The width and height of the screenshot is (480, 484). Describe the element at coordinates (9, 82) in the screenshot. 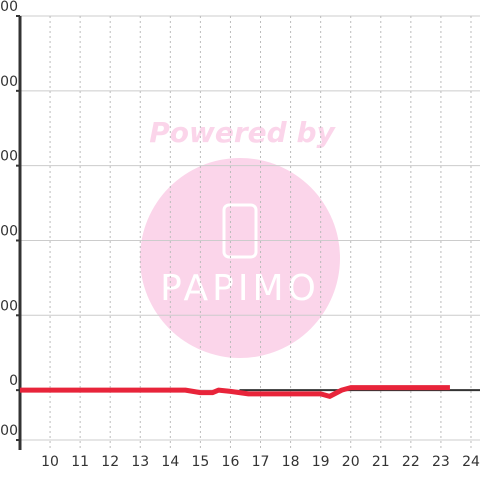

I see `y-tick-label: 120,000` at that location.